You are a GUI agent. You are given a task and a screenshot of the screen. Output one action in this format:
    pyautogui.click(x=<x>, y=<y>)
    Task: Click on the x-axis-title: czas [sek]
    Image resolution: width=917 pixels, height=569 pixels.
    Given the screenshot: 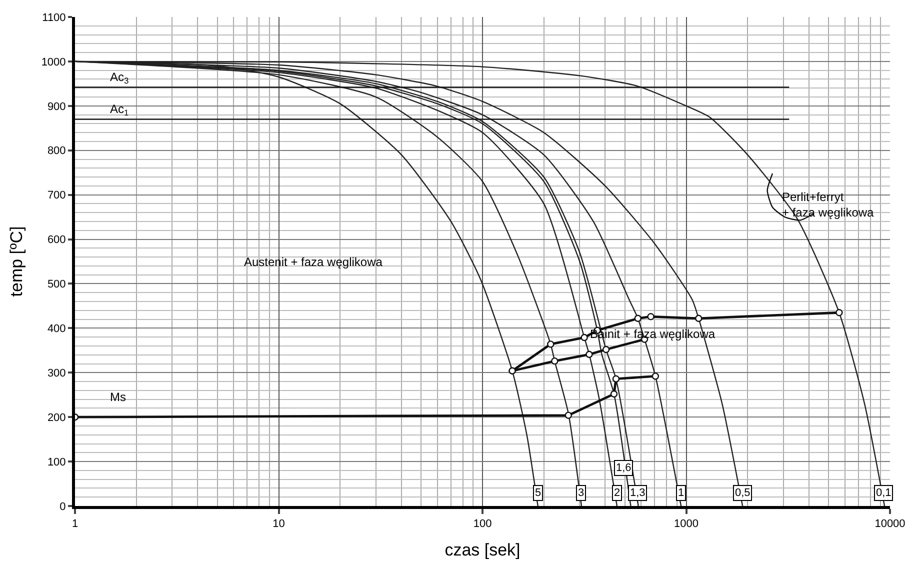 What is the action you would take?
    pyautogui.click(x=482, y=550)
    